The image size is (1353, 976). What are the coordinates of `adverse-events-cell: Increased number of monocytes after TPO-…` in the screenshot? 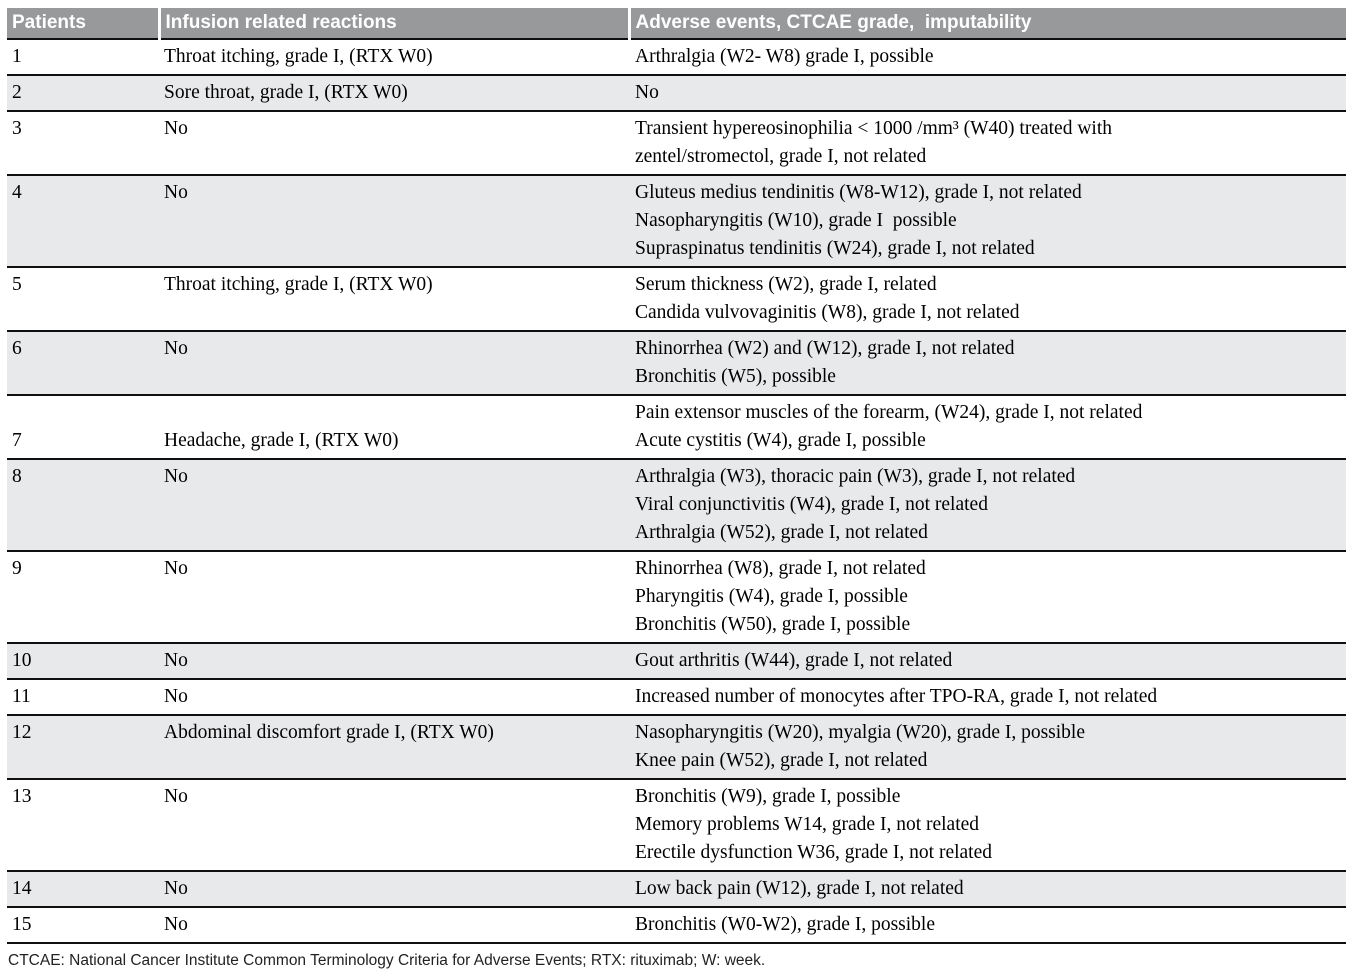 It's located at (987, 697).